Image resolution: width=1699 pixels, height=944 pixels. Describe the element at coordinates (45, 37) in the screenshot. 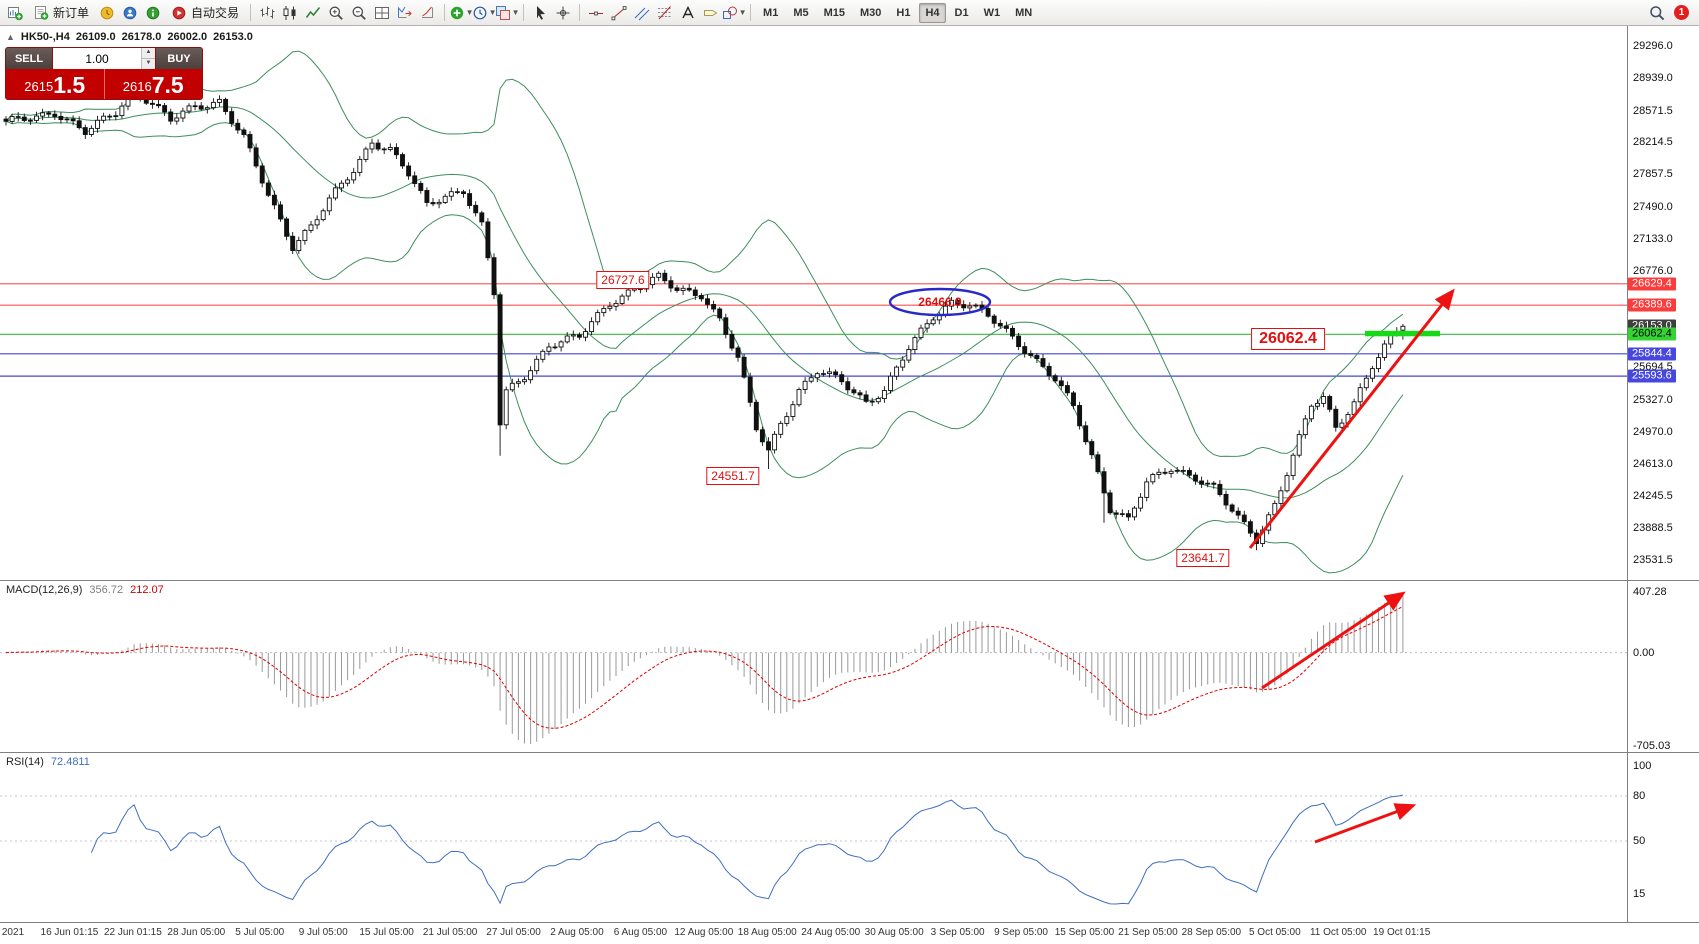

I see `chart-symbol-period: HK50-,H4` at that location.